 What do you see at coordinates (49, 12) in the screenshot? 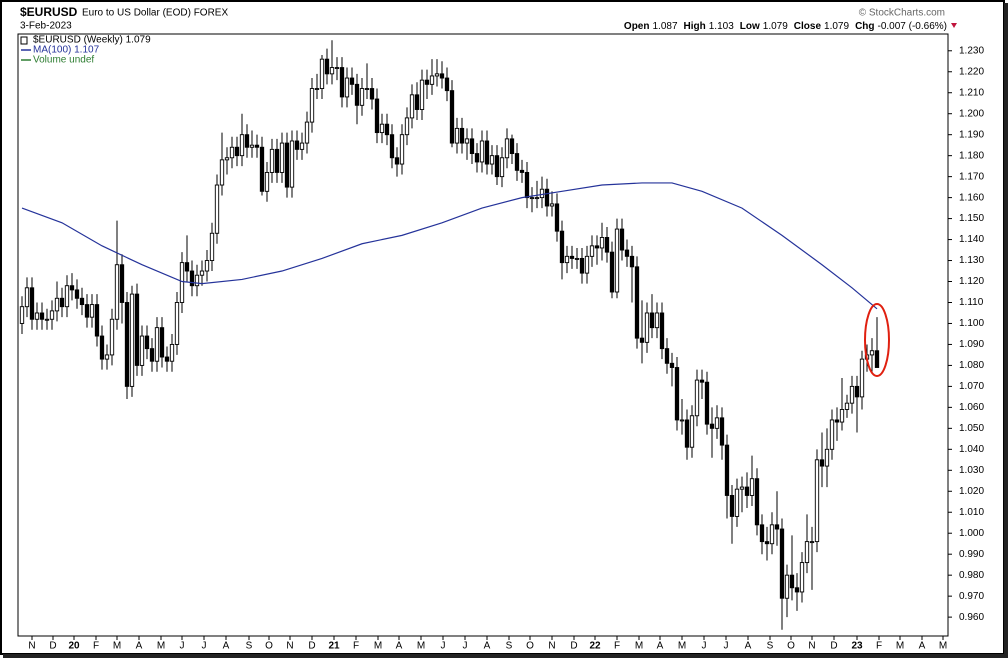
I see `symbol: $EURUSD` at bounding box center [49, 12].